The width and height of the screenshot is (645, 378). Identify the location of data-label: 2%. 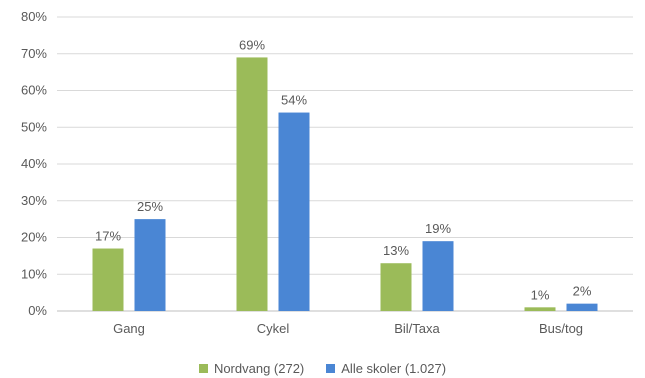
(582, 291).